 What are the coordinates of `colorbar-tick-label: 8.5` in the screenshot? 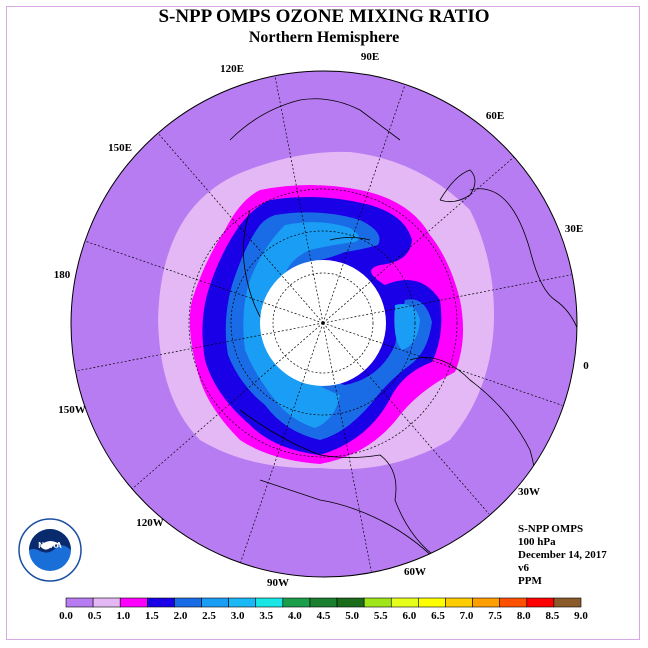 It's located at (553, 616).